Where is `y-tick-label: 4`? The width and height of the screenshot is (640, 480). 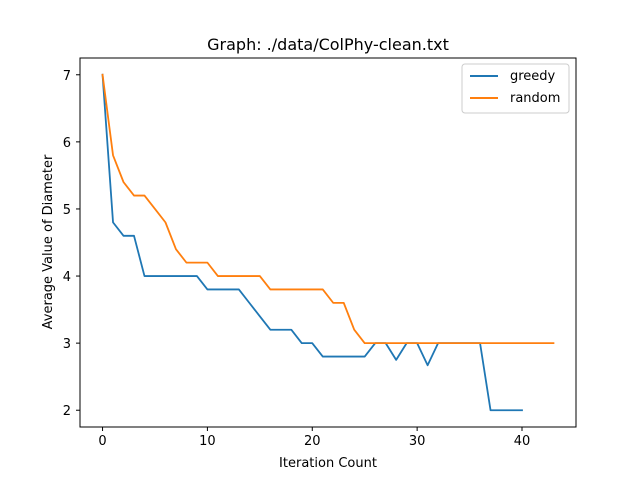
y-tick-label: 4 is located at coordinates (67, 277).